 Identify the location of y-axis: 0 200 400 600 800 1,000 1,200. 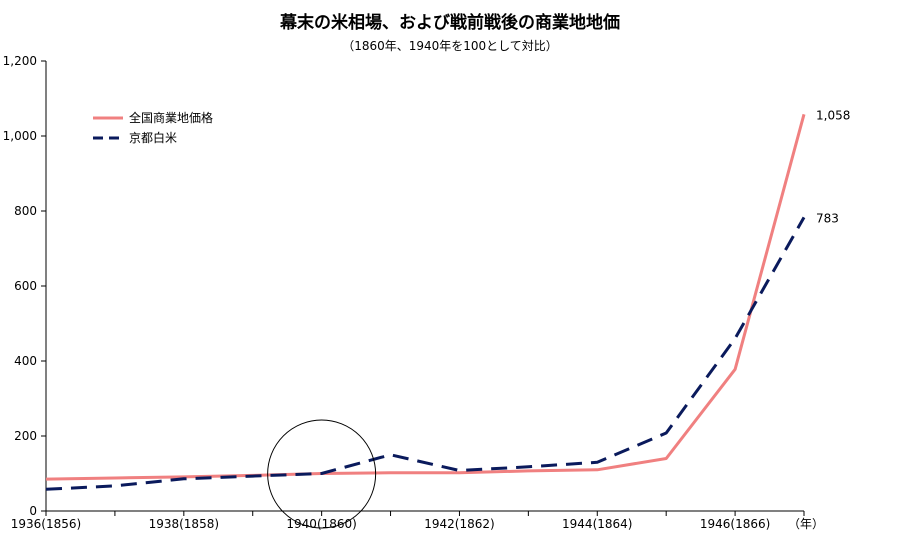
(25, 286).